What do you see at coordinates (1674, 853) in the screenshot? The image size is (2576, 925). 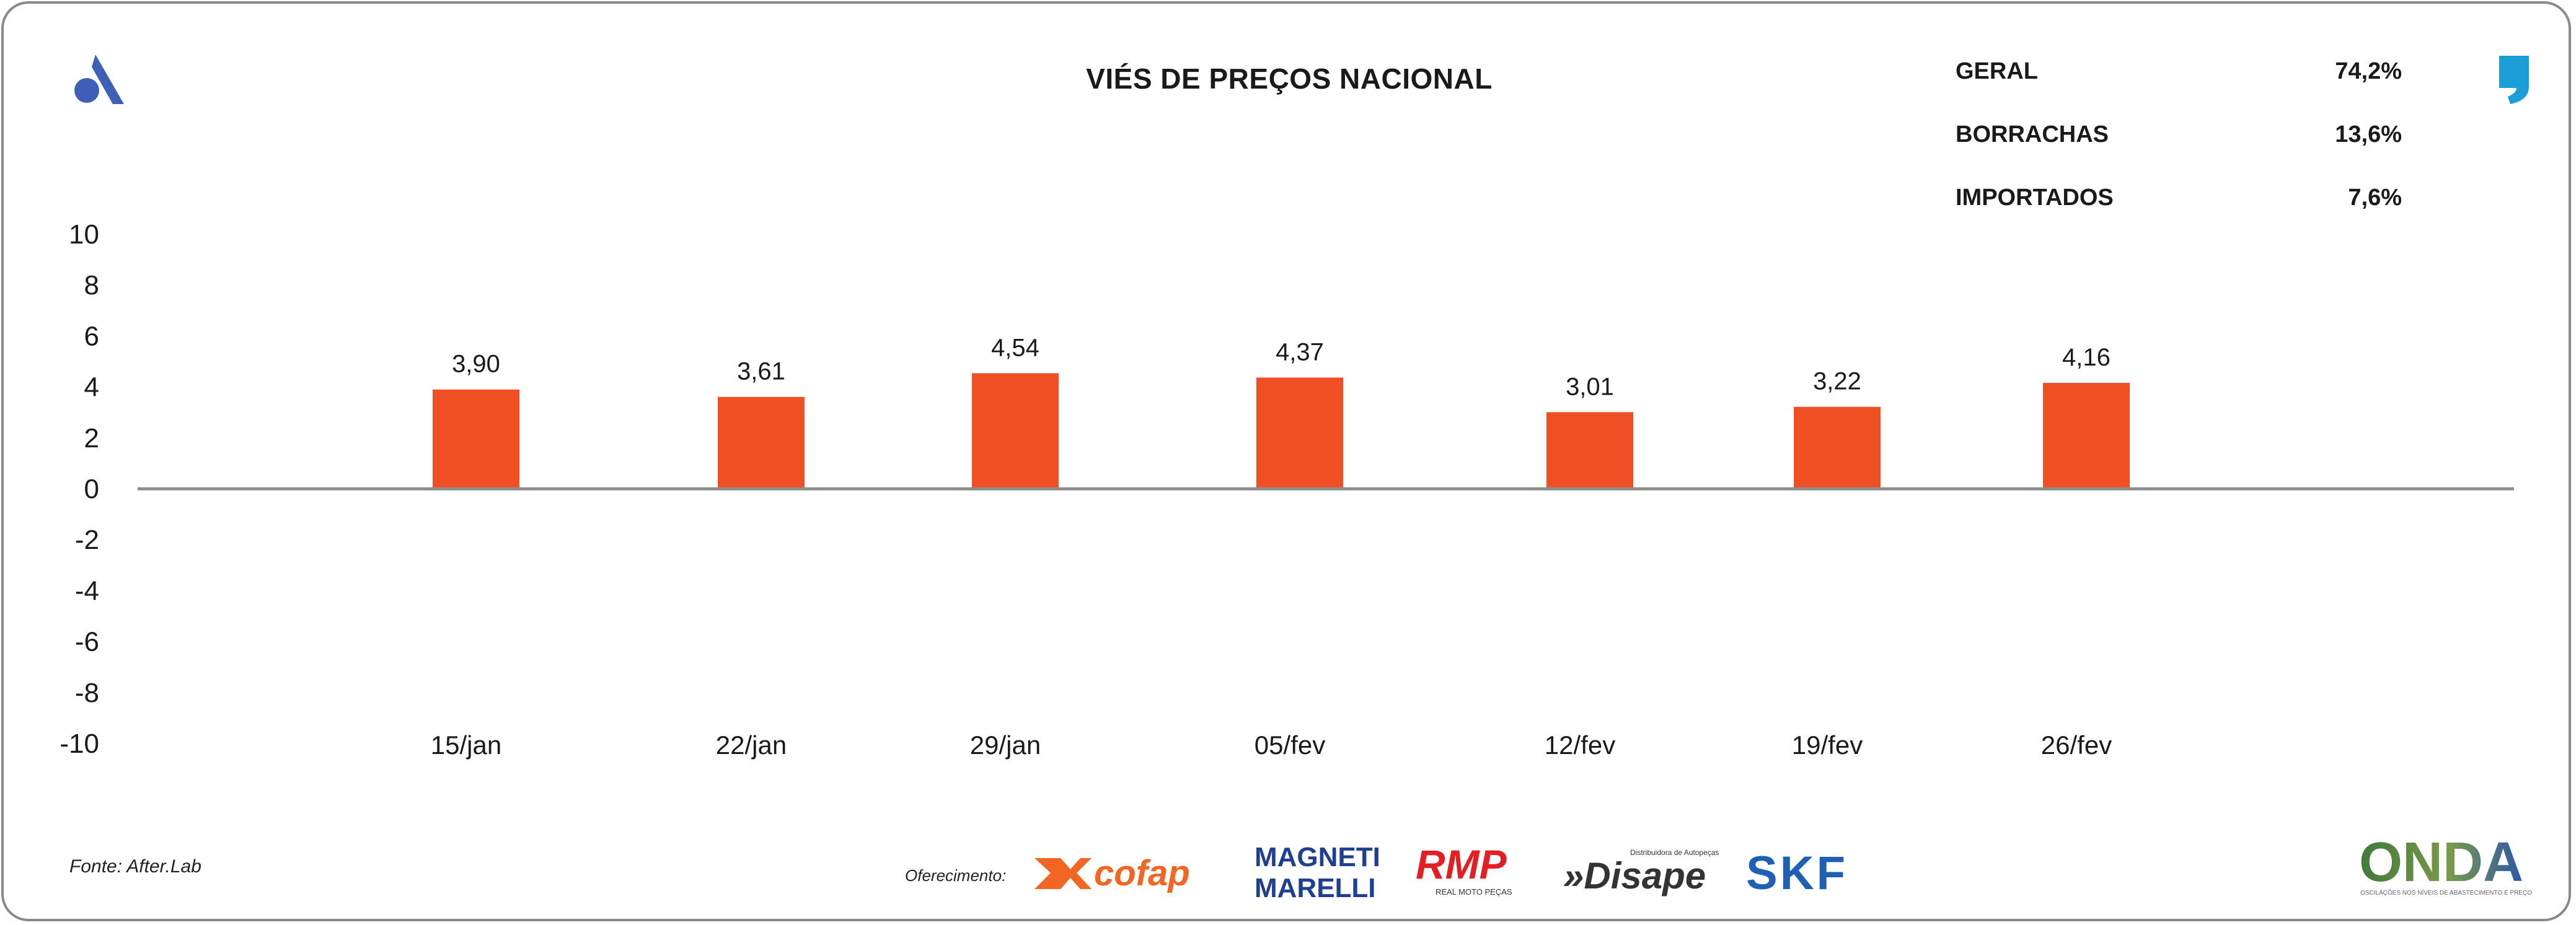 I see `disape-subtitle: Distribuidora de Autopeças` at bounding box center [1674, 853].